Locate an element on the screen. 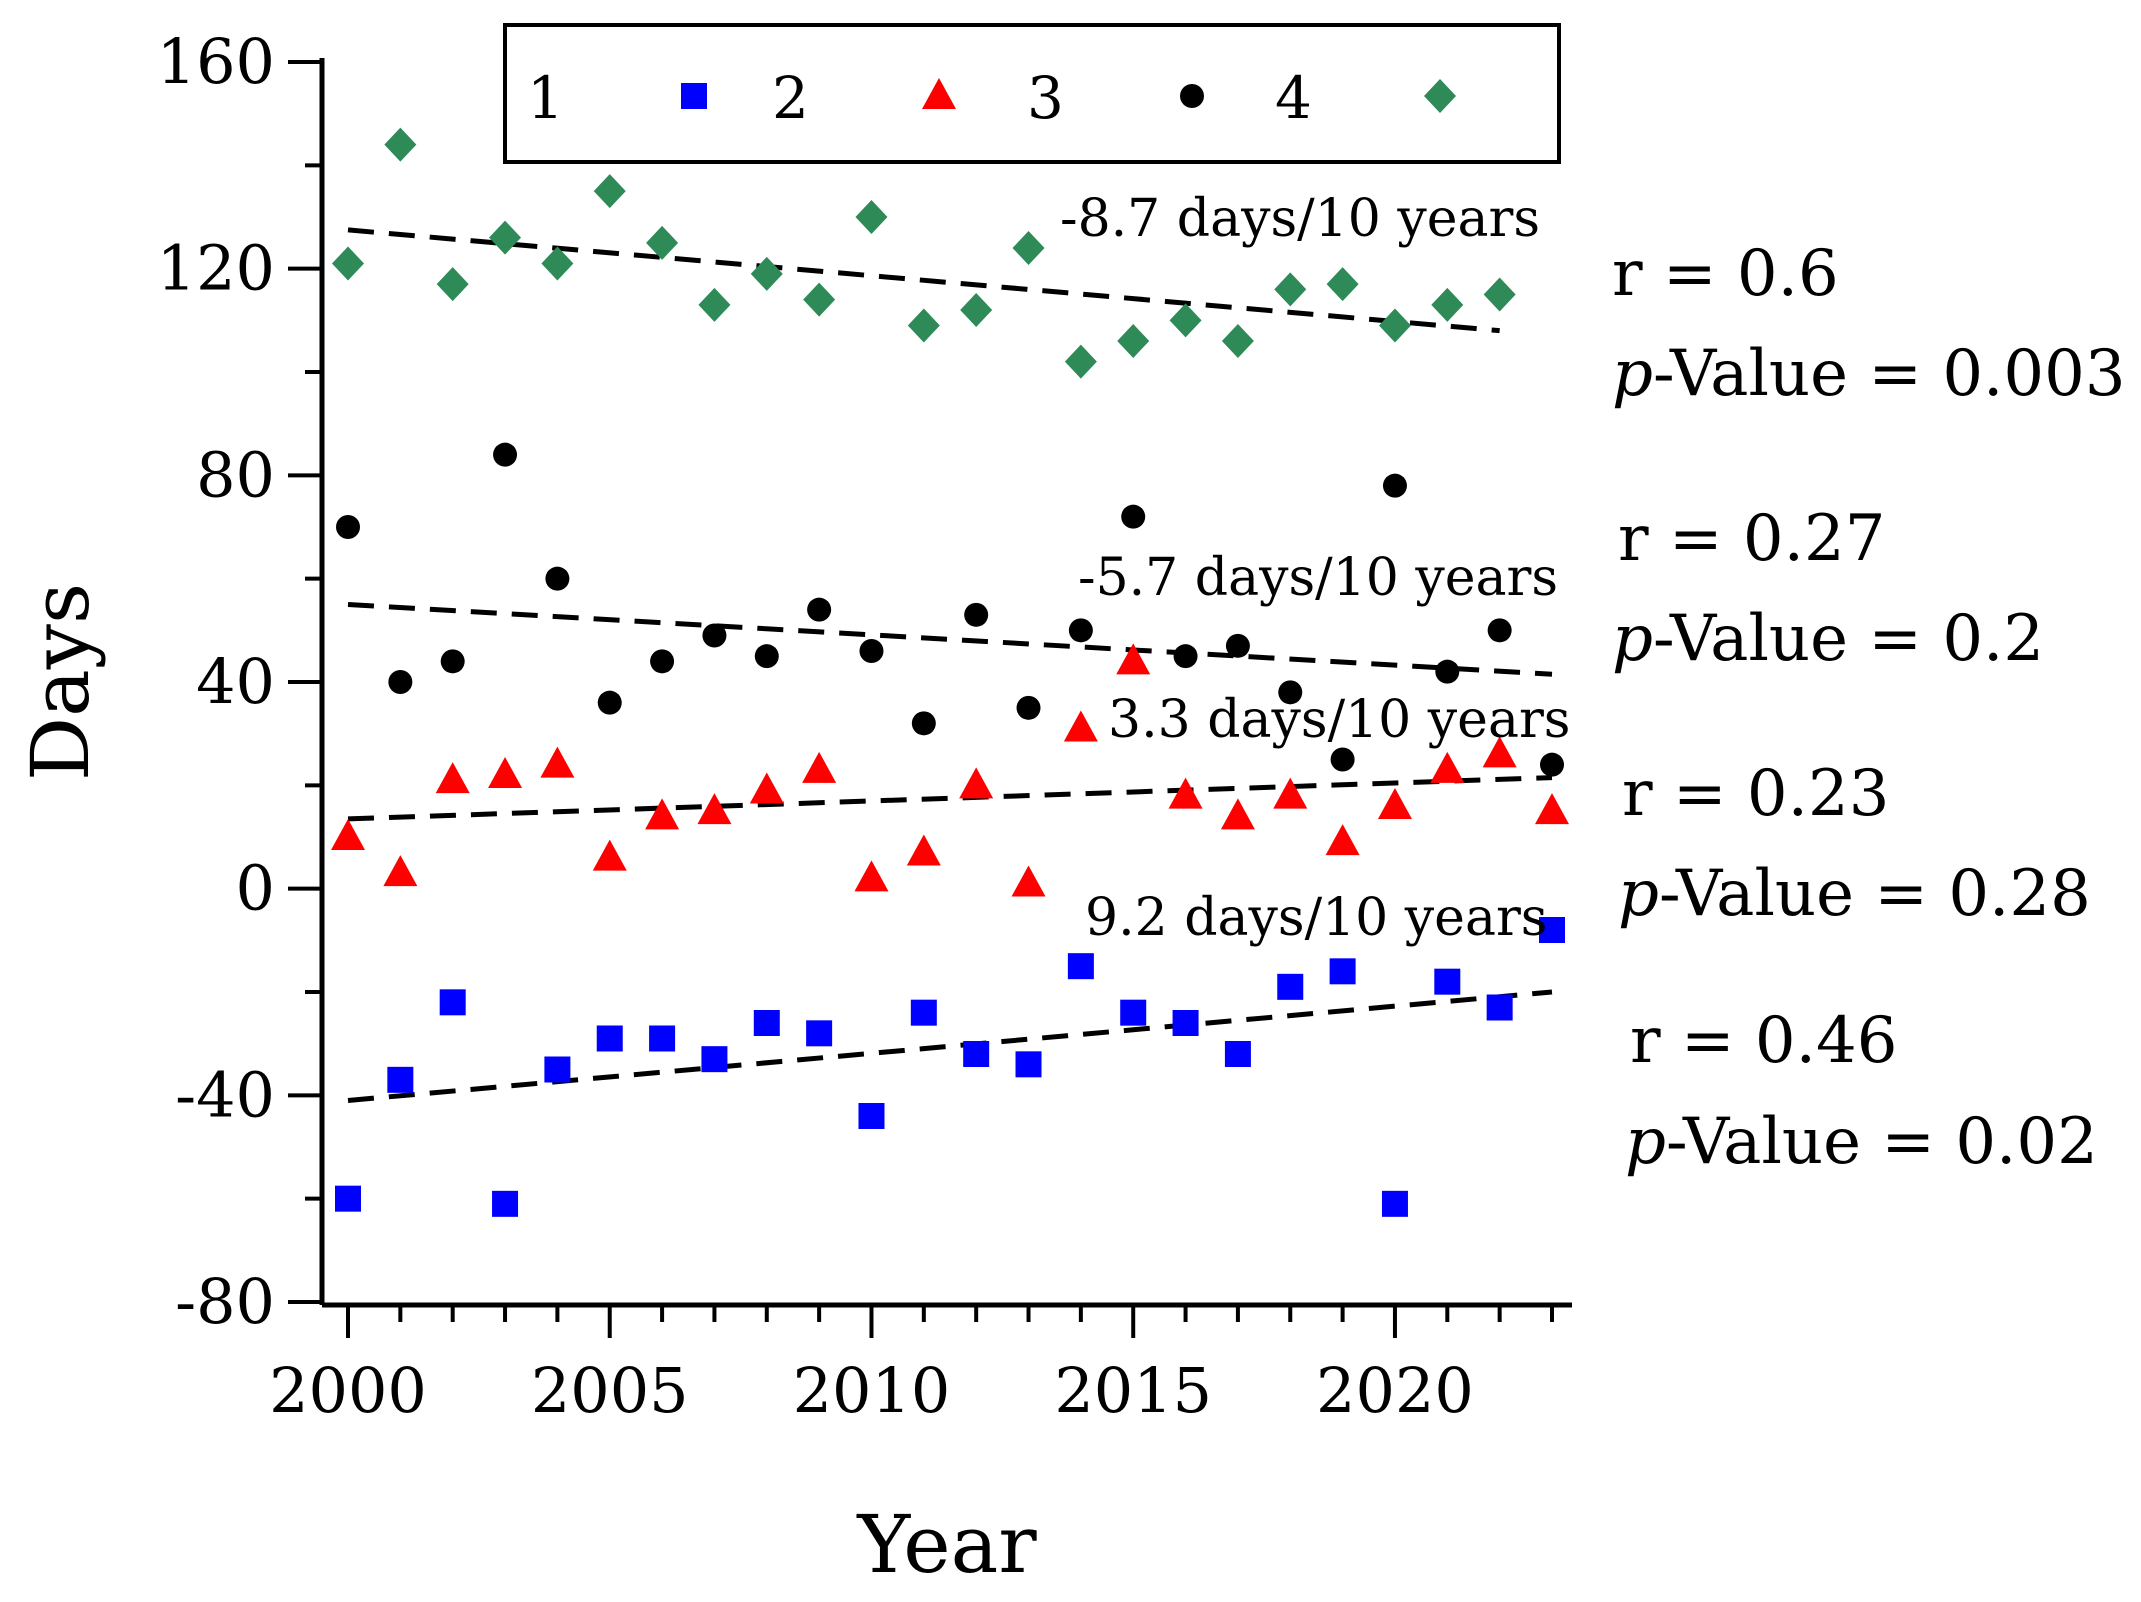  trend-label-series-4: -8.7 days/10 years is located at coordinates (1300, 219).